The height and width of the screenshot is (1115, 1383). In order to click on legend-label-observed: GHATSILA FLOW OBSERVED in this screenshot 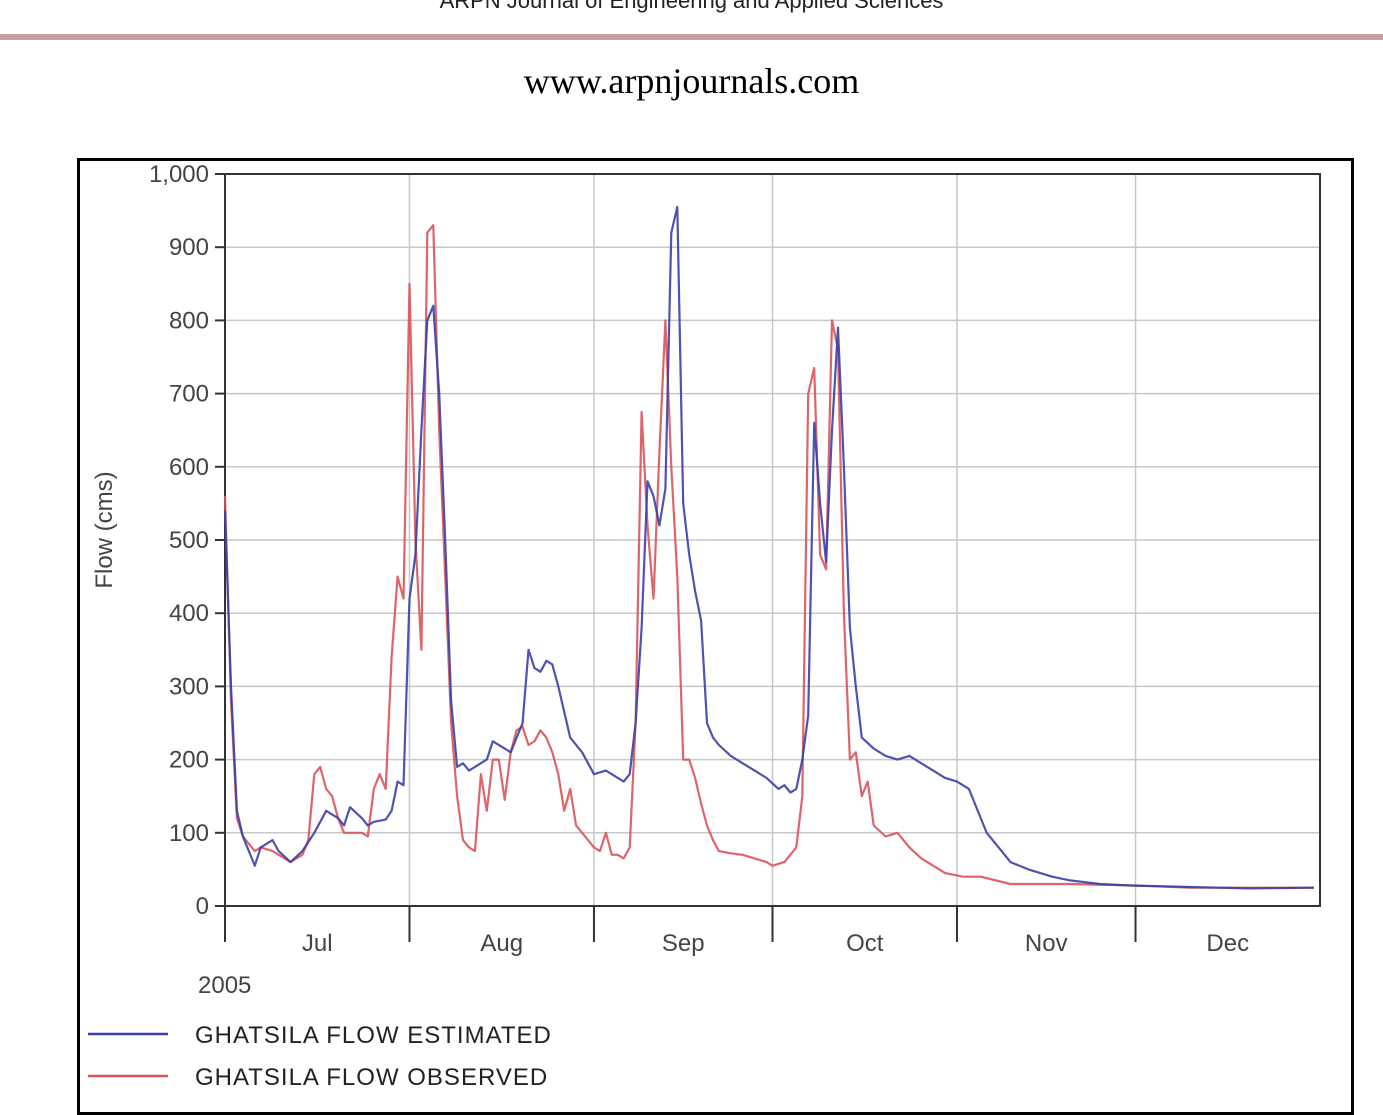, I will do `click(371, 1077)`.